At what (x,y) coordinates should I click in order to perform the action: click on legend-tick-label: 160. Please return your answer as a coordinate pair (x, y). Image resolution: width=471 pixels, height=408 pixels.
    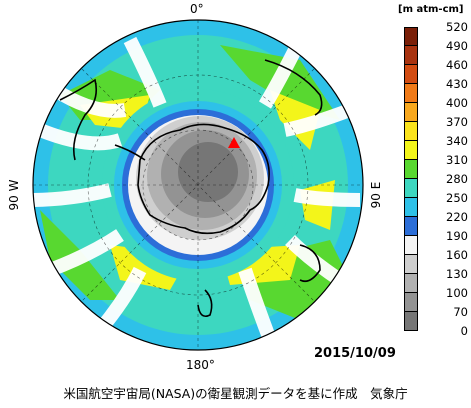
    Looking at the image, I should click on (457, 255).